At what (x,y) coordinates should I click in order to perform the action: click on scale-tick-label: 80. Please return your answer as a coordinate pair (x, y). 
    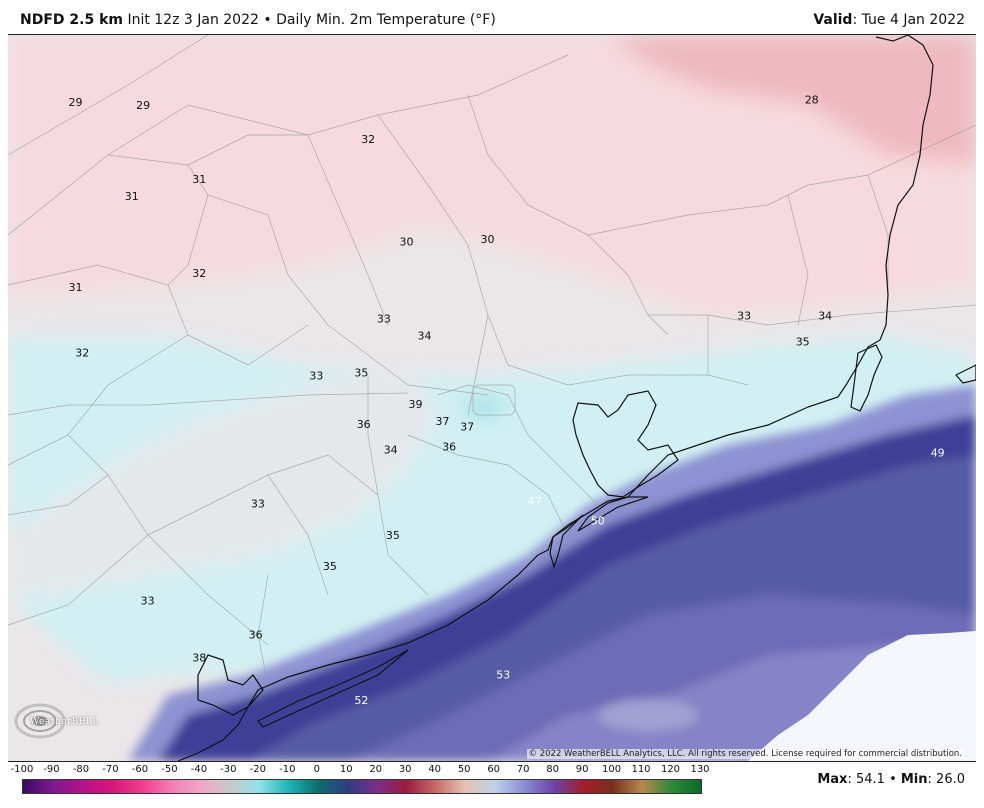
    Looking at the image, I should click on (552, 769).